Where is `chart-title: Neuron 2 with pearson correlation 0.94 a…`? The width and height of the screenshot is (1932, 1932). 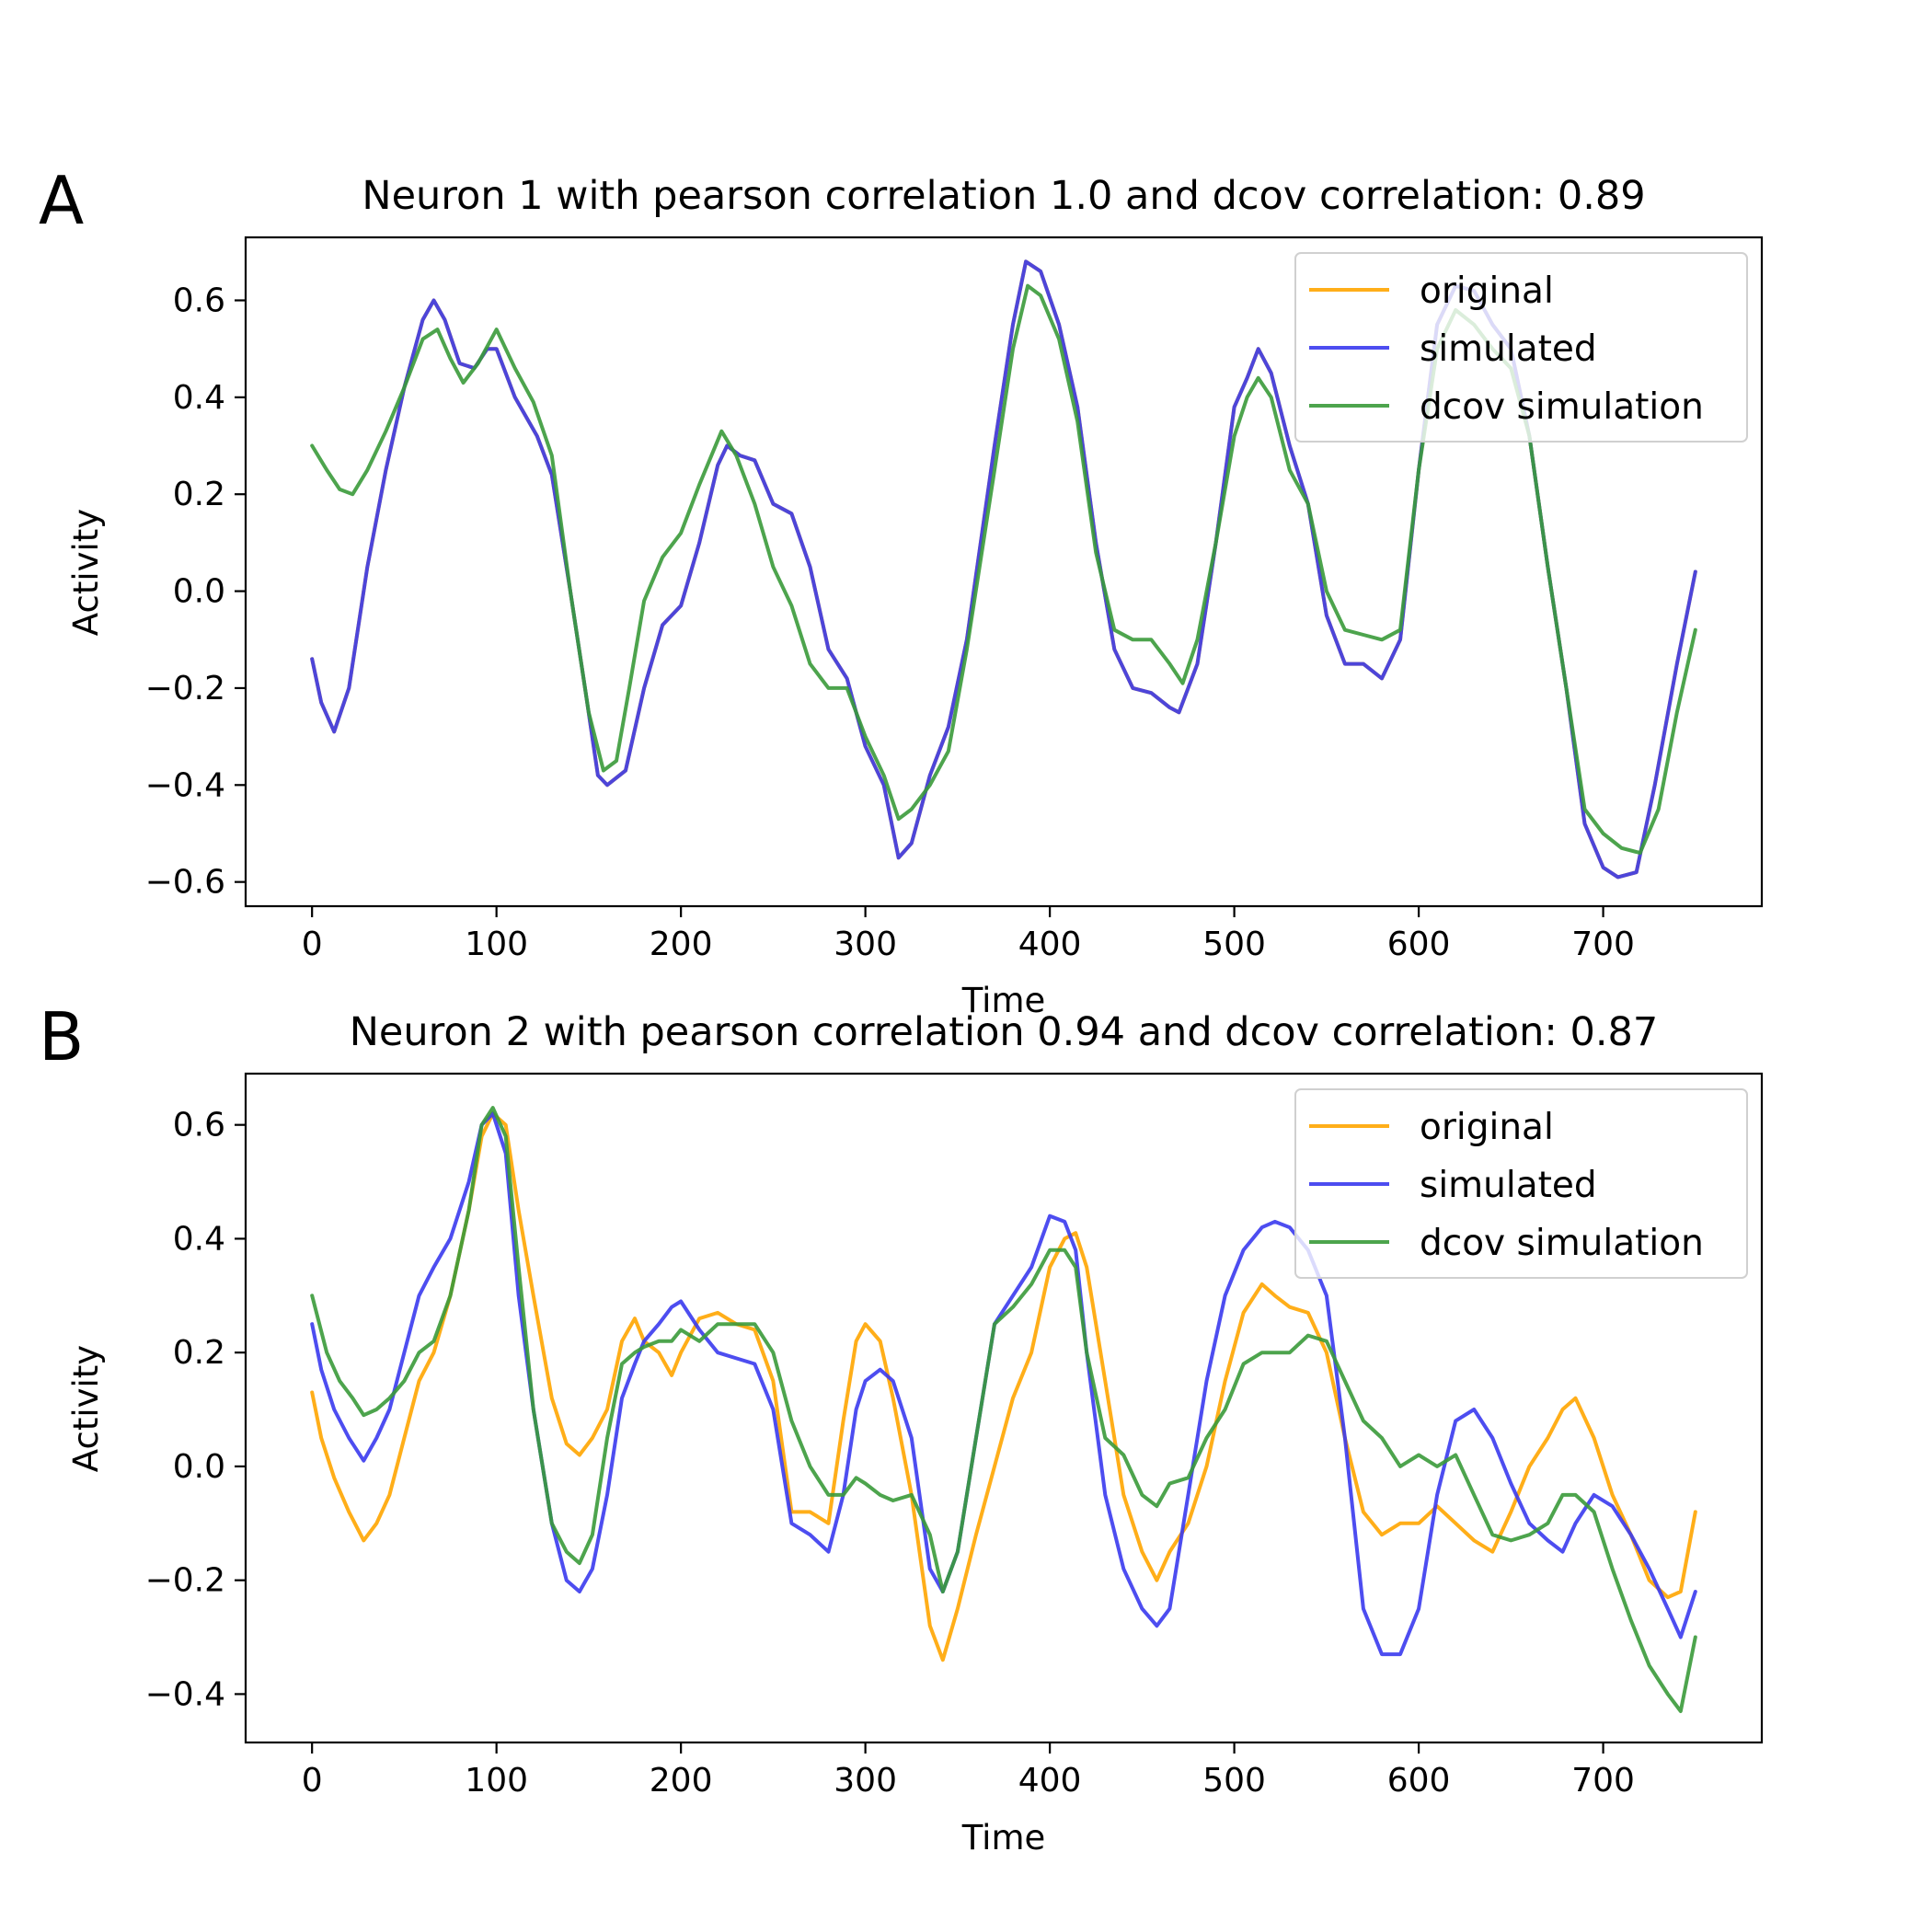
chart-title: Neuron 2 with pearson correlation 0.94 a… is located at coordinates (1004, 1032).